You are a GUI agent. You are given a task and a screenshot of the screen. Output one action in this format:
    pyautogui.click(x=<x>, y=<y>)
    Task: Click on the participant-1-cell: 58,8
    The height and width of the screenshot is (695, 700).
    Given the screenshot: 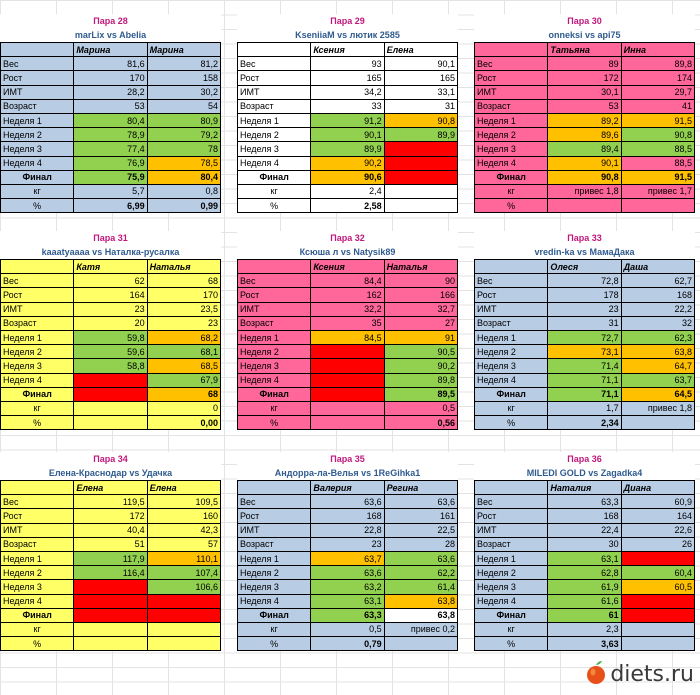 What is the action you would take?
    pyautogui.click(x=110, y=366)
    